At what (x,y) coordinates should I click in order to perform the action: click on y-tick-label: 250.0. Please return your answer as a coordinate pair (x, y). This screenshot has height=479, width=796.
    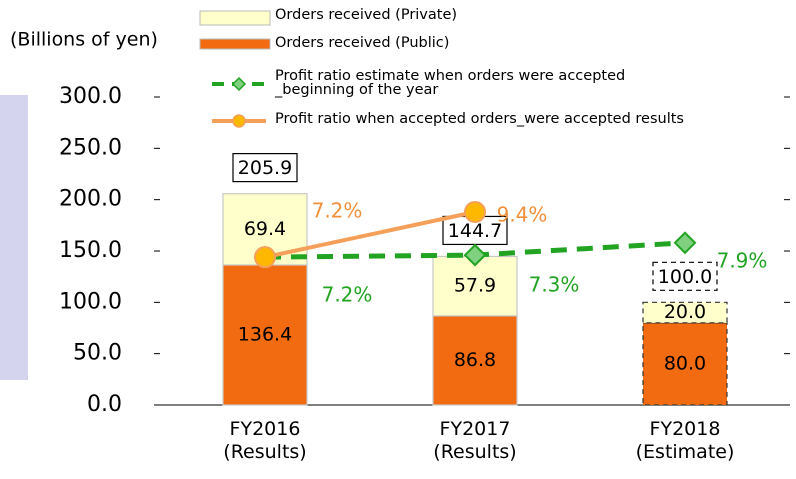
    Looking at the image, I should click on (90, 147).